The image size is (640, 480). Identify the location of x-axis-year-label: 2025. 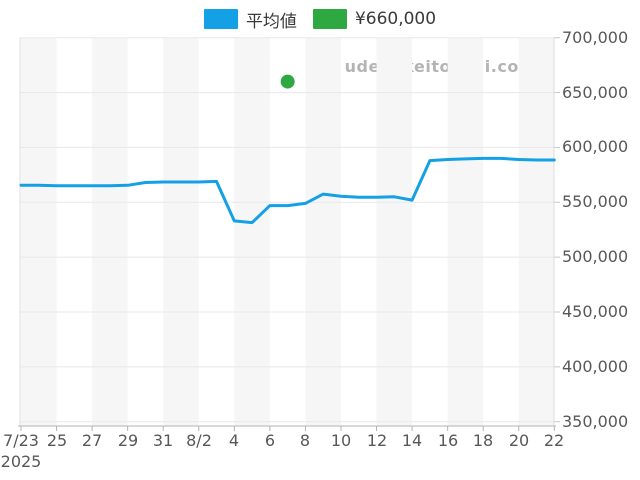
(21, 461).